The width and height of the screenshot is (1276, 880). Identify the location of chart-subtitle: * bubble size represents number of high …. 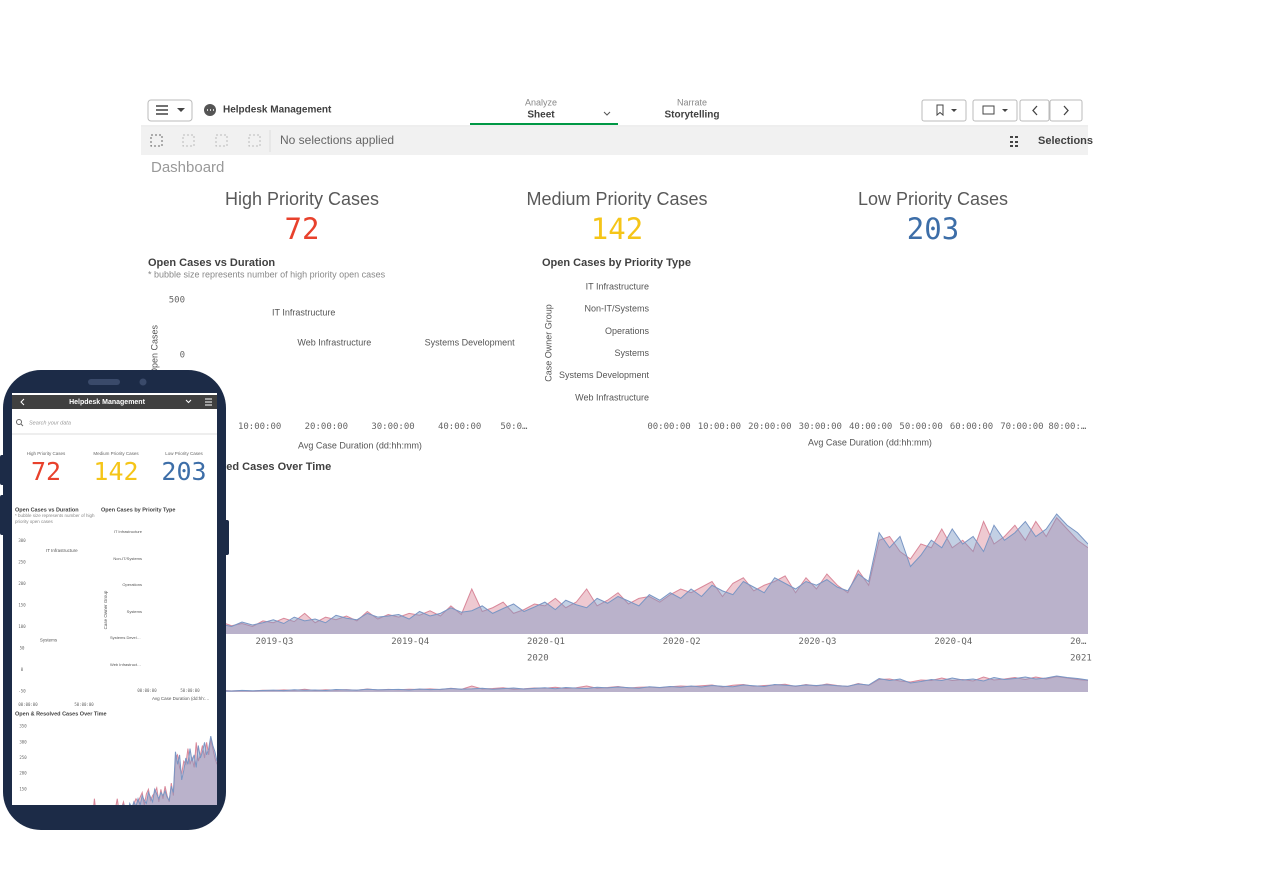
(267, 274).